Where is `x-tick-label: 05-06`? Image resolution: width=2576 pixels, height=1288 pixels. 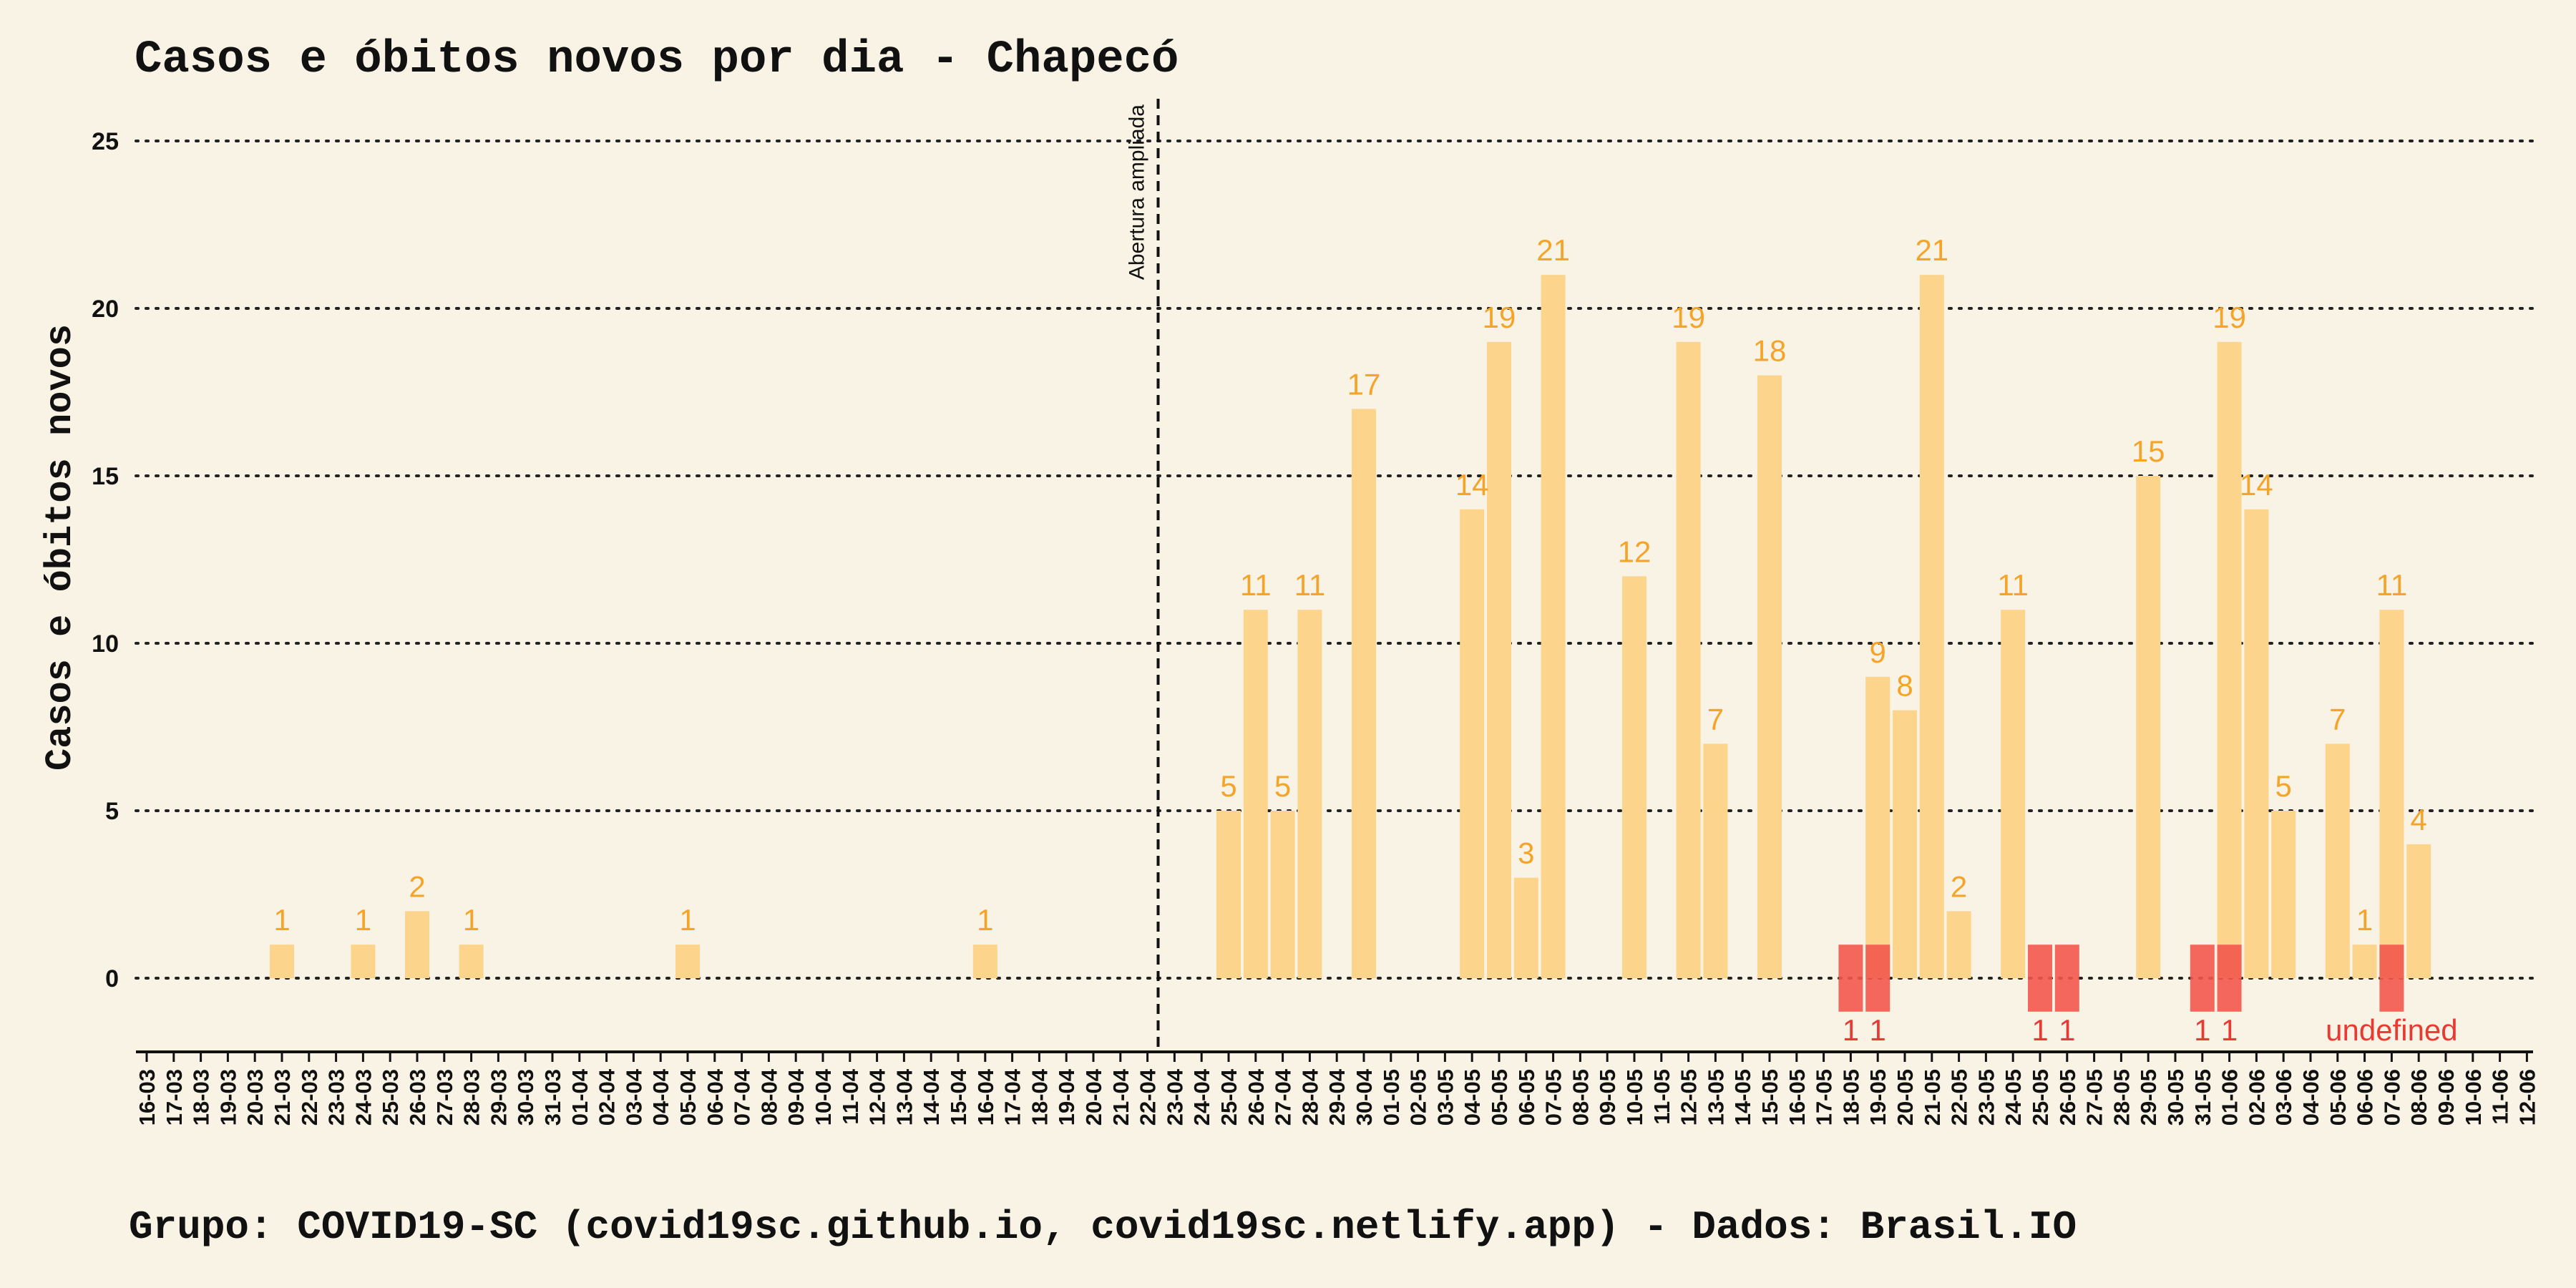 x-tick-label: 05-06 is located at coordinates (2338, 1097).